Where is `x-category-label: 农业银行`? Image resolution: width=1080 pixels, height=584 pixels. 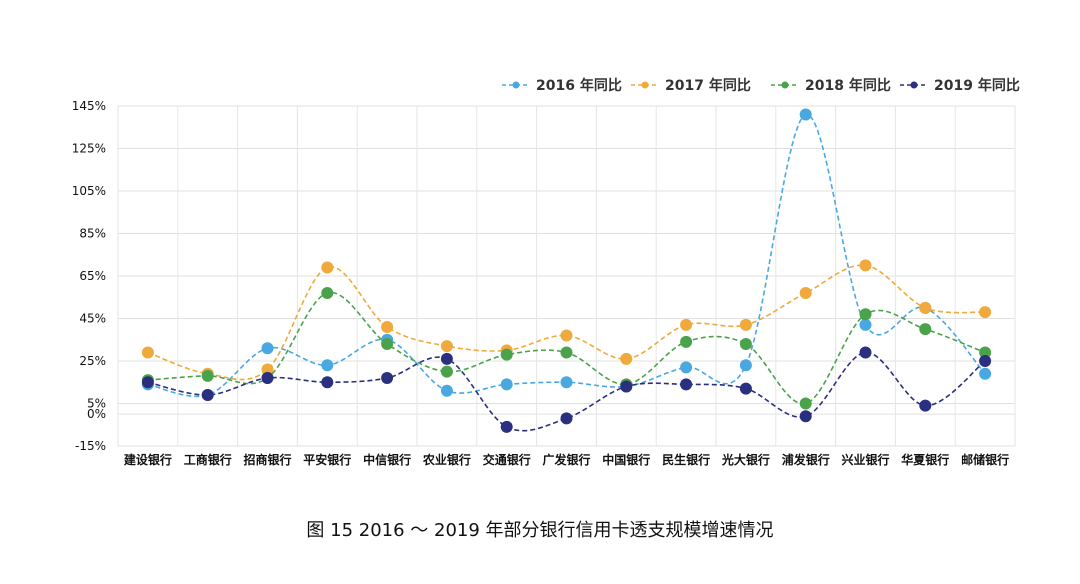
x-category-label: 农业银行 is located at coordinates (446, 459).